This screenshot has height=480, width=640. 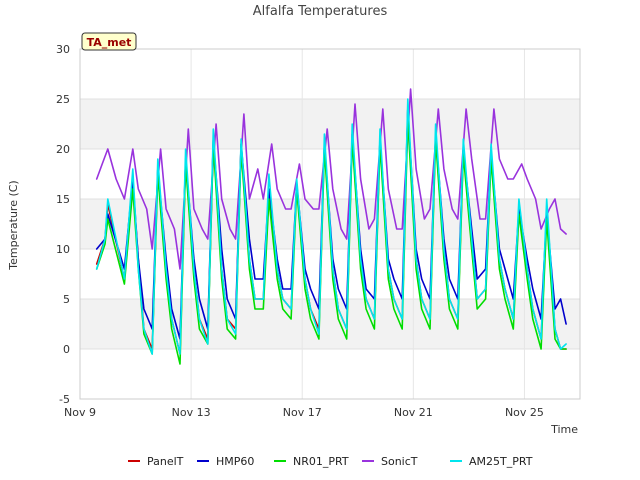 What do you see at coordinates (501, 461) in the screenshot?
I see `legend-label: AM25T_PRT` at bounding box center [501, 461].